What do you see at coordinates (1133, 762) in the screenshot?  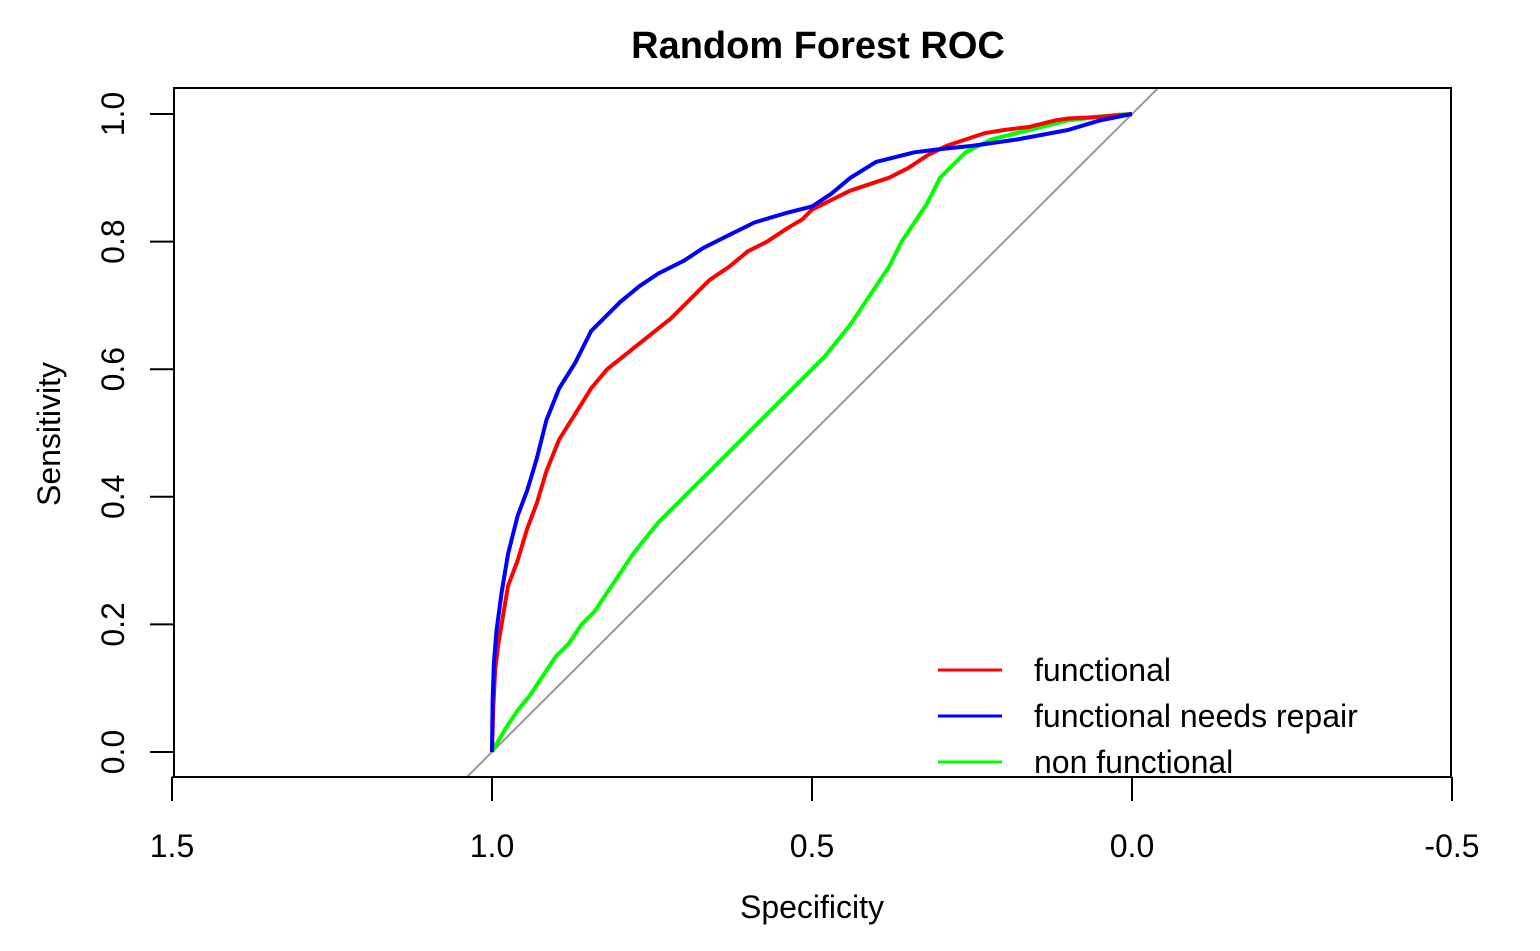 I see `legend-label: non functional` at bounding box center [1133, 762].